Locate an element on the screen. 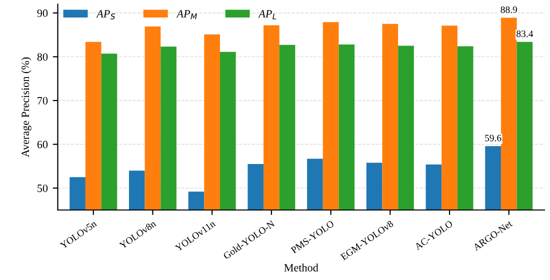 The height and width of the screenshot is (280, 550). y-axis-title: Average Precision (%) is located at coordinates (26, 107).